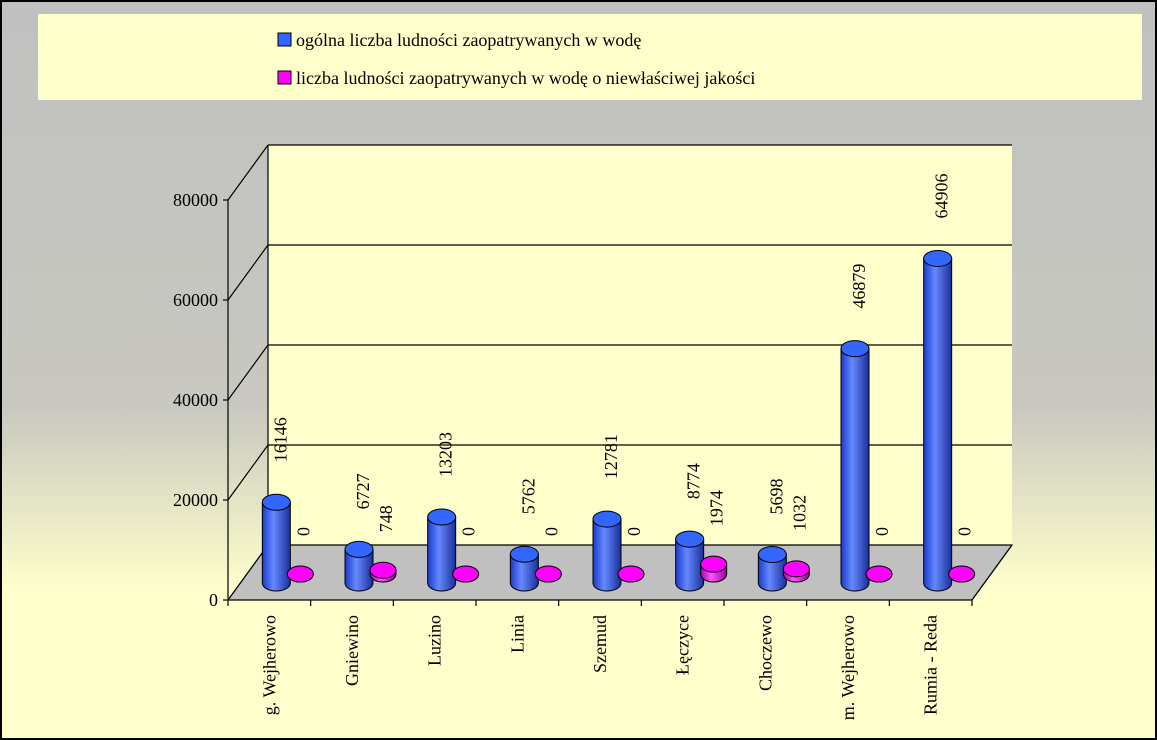  I want to click on value-label: 5698, so click(776, 497).